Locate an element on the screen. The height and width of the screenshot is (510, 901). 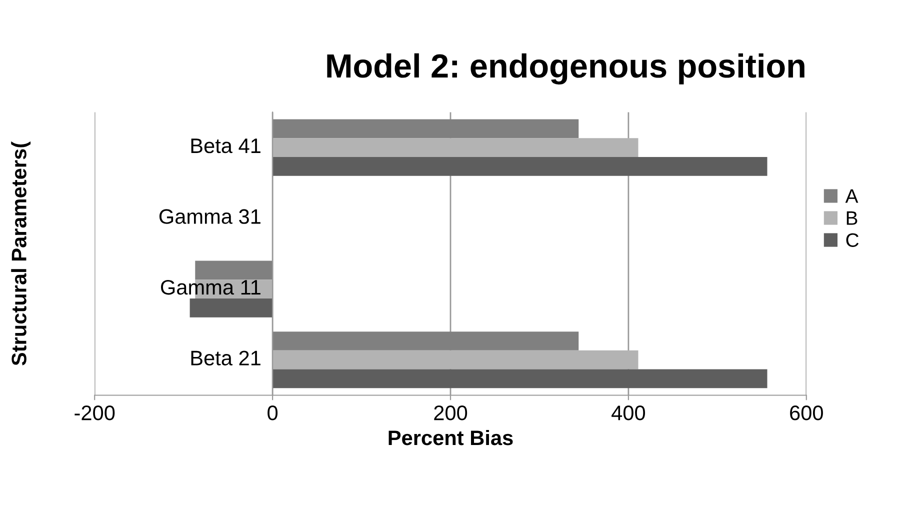
legend-label: B is located at coordinates (852, 218).